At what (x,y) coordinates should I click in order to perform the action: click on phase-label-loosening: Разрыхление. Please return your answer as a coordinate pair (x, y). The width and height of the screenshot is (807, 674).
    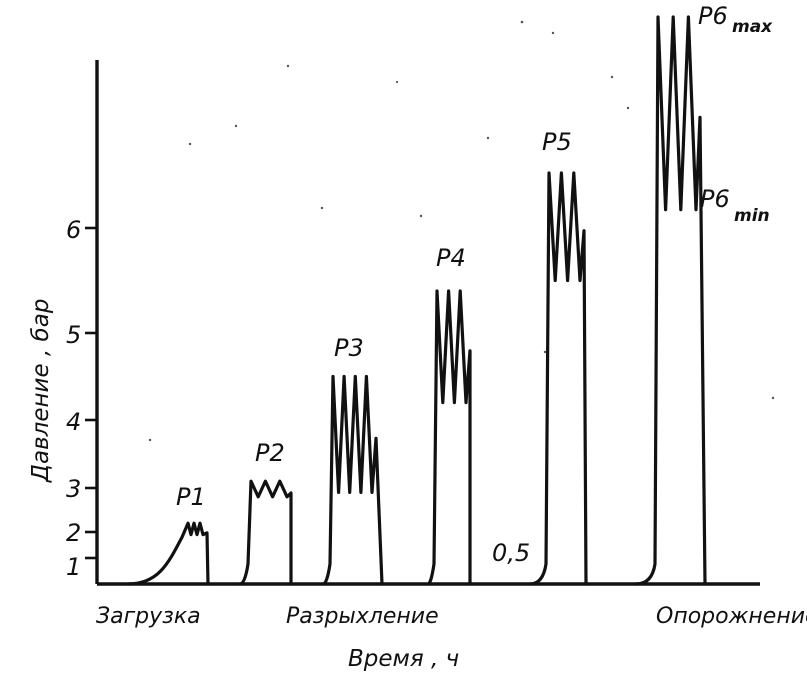
    Looking at the image, I should click on (362, 616).